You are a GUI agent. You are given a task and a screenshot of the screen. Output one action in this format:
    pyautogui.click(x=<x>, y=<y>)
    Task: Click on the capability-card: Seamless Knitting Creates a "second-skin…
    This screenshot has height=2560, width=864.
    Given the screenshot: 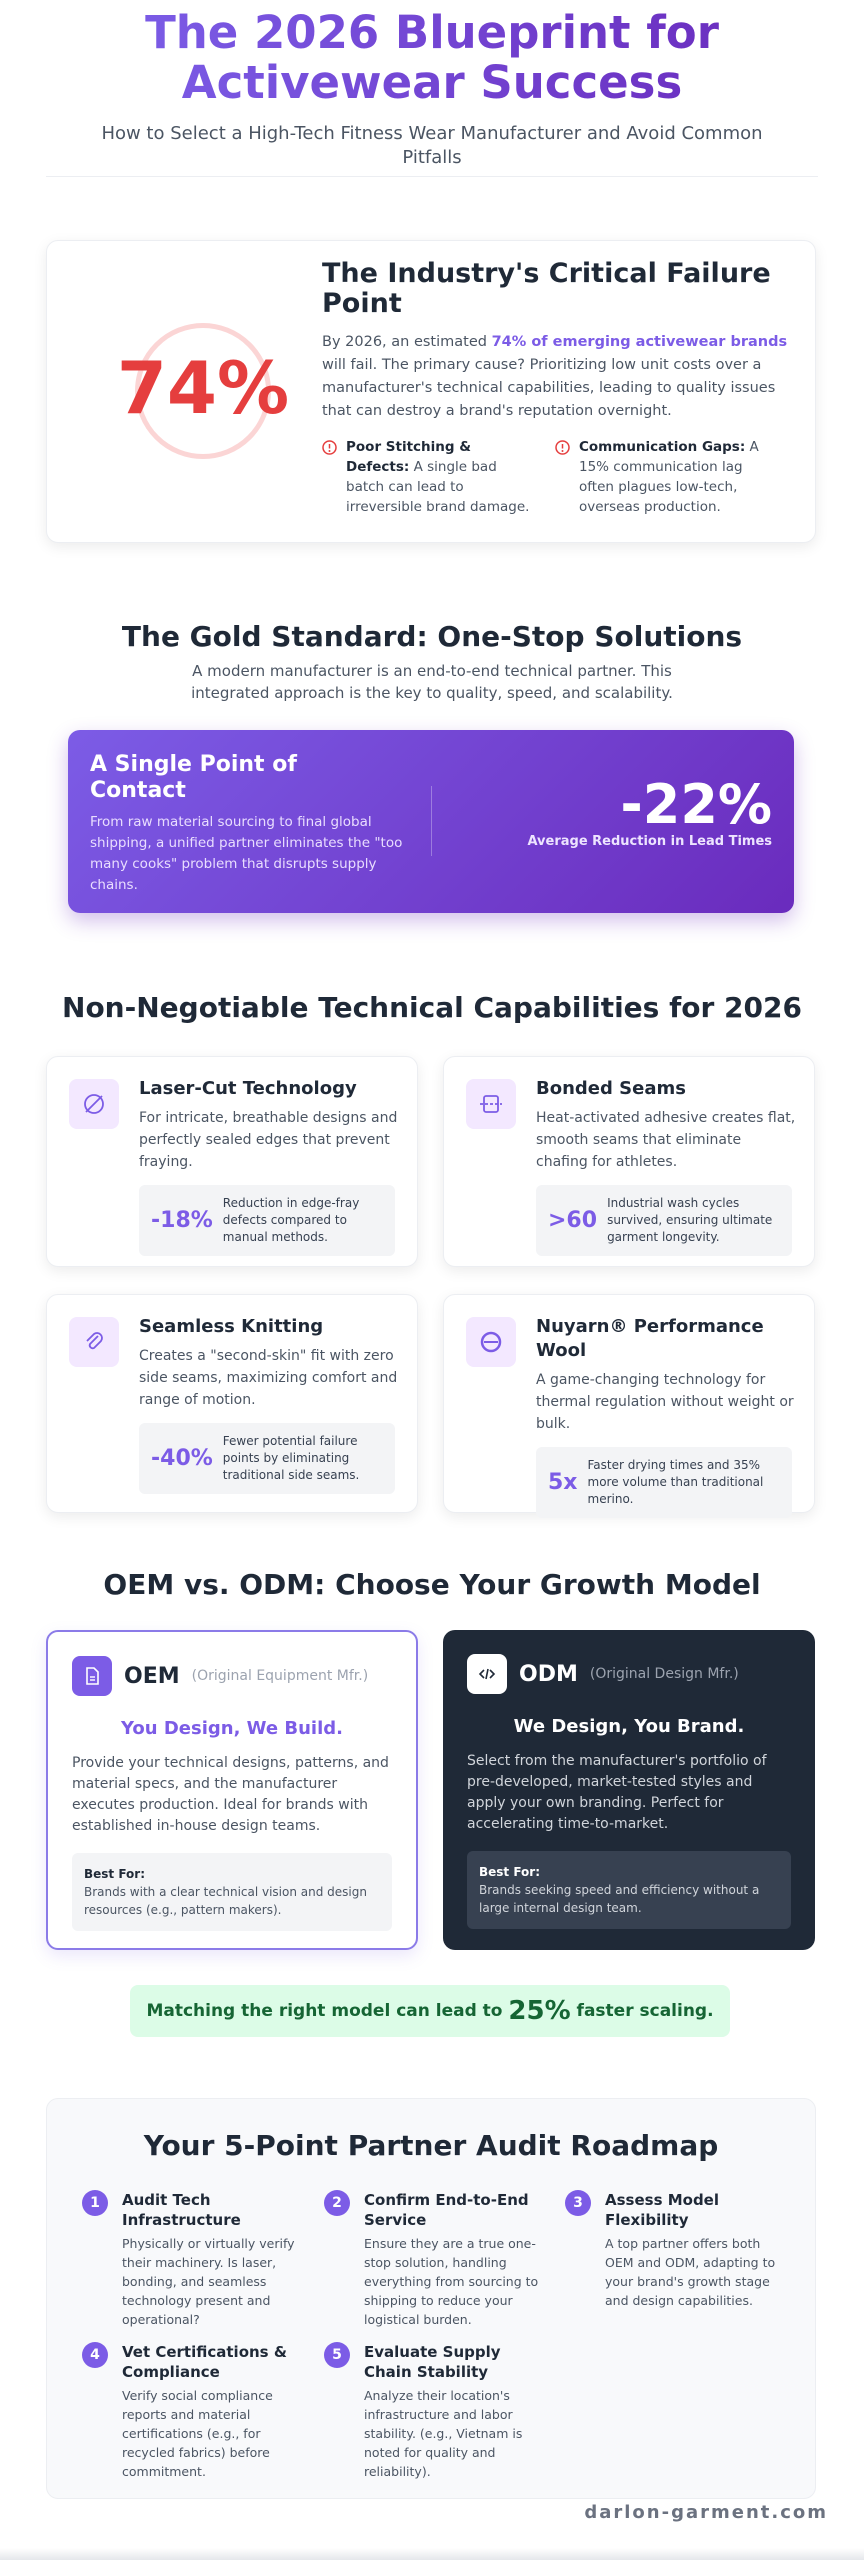 What is the action you would take?
    pyautogui.click(x=232, y=1403)
    